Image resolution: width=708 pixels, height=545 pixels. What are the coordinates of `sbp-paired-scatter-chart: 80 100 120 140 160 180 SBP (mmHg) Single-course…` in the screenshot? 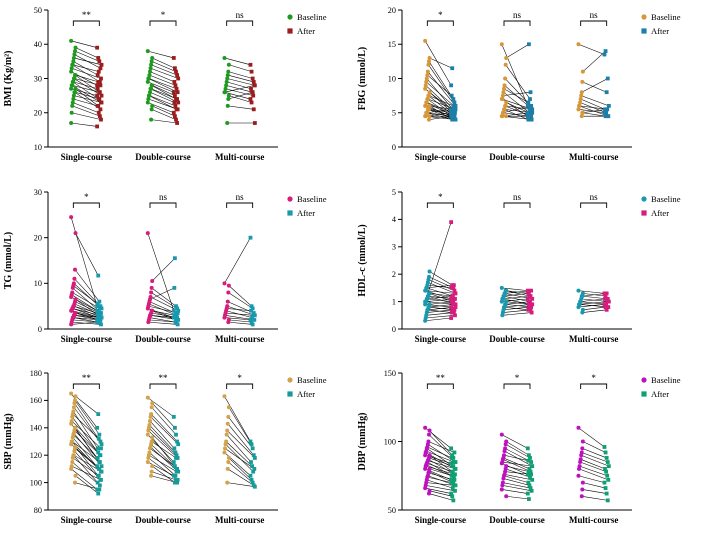 It's located at (165, 447).